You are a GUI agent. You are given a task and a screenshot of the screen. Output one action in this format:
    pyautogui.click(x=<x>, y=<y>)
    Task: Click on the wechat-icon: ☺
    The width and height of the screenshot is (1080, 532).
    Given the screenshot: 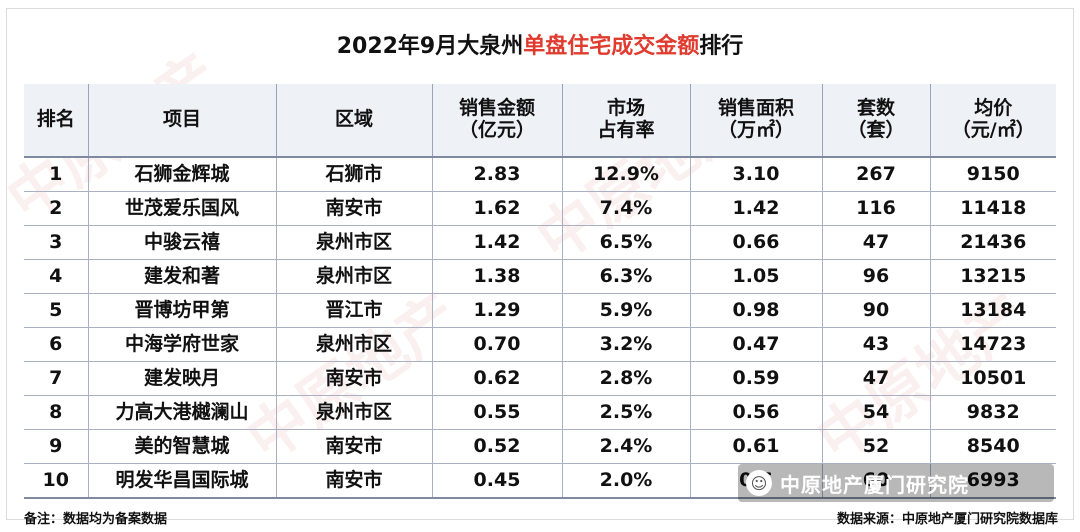 What is the action you would take?
    pyautogui.click(x=759, y=483)
    